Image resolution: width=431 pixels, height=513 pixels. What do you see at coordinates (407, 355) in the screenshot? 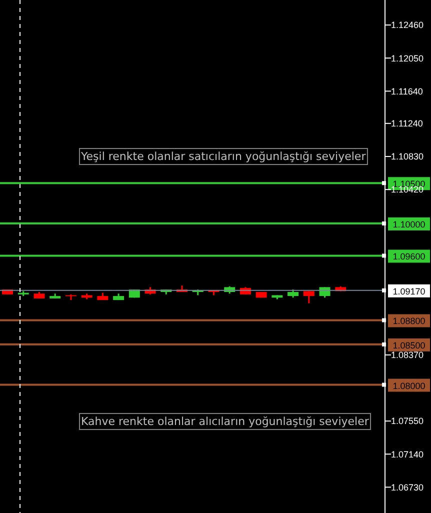
I see `y-tick-label: 1.08370` at bounding box center [407, 355].